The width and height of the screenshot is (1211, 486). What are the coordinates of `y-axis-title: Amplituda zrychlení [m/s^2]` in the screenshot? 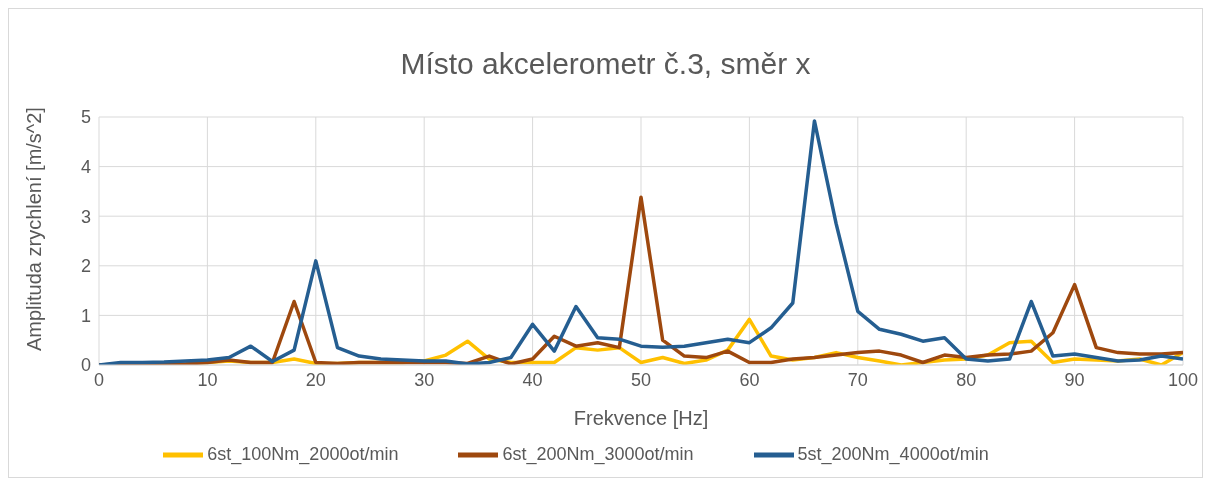 It's located at (34, 229).